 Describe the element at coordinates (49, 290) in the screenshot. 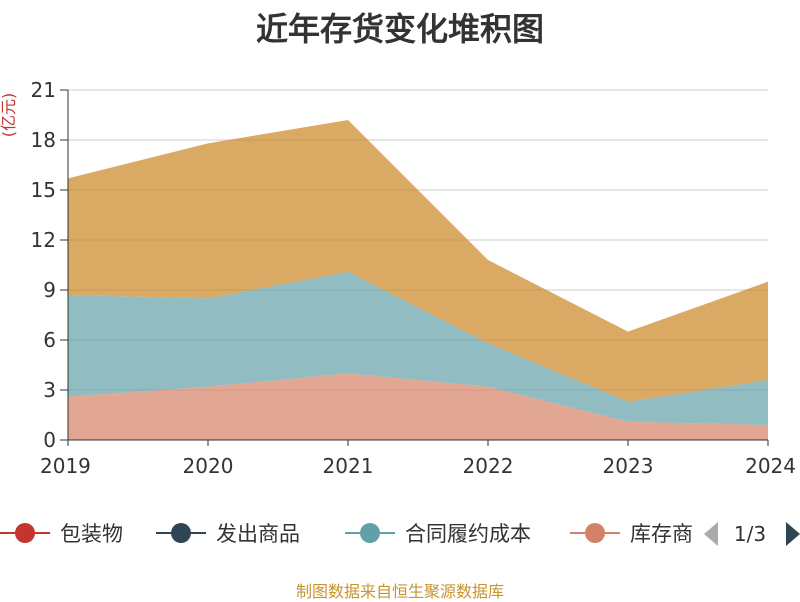

I see `y-tick-label: 9` at that location.